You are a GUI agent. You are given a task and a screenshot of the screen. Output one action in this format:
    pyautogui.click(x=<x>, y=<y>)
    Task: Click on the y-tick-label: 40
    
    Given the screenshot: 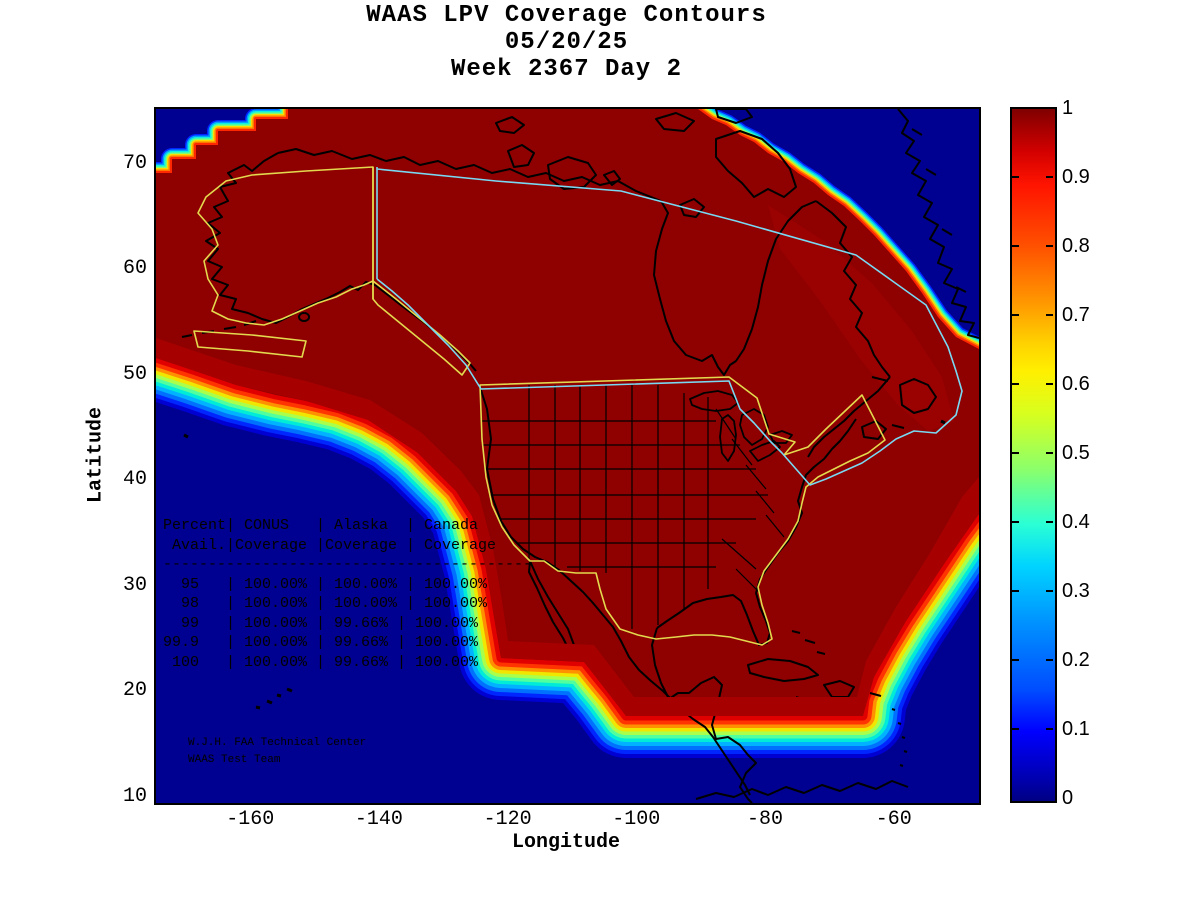 What is the action you would take?
    pyautogui.click(x=134, y=480)
    